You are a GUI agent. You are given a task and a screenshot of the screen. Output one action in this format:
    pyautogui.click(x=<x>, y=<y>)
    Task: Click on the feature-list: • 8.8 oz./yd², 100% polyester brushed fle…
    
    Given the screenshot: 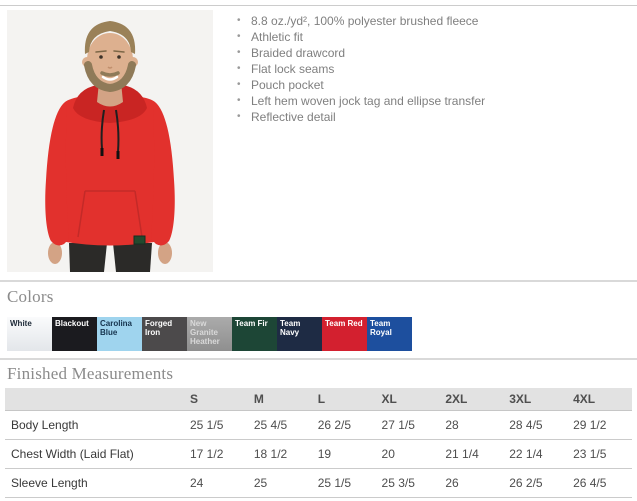 What is the action you would take?
    pyautogui.click(x=433, y=69)
    